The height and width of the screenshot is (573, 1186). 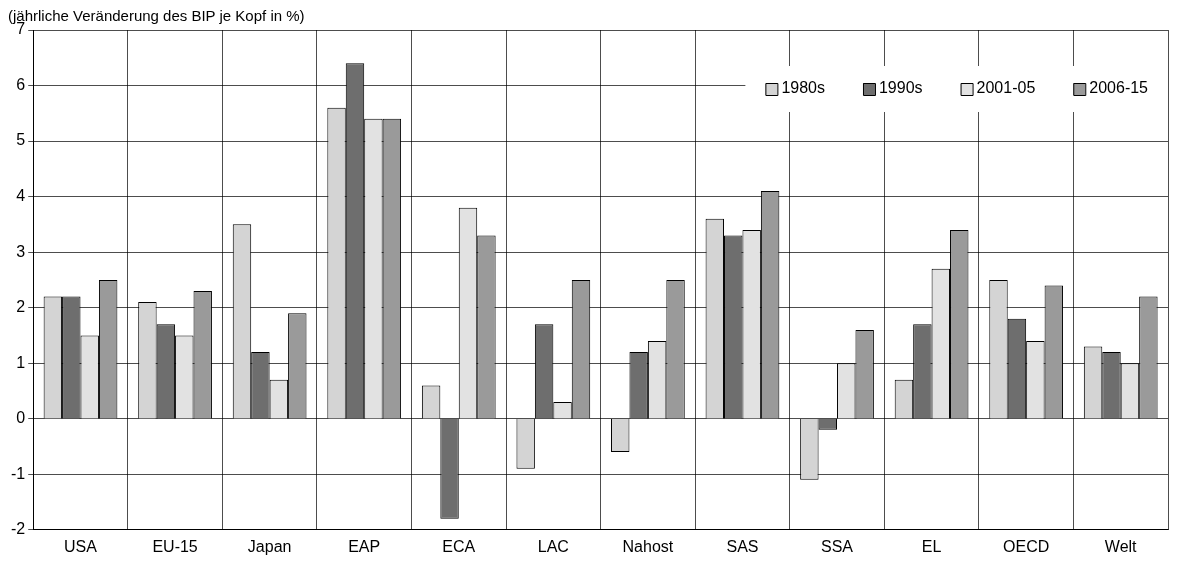 What do you see at coordinates (1121, 546) in the screenshot?
I see `x-tick-label: Welt` at bounding box center [1121, 546].